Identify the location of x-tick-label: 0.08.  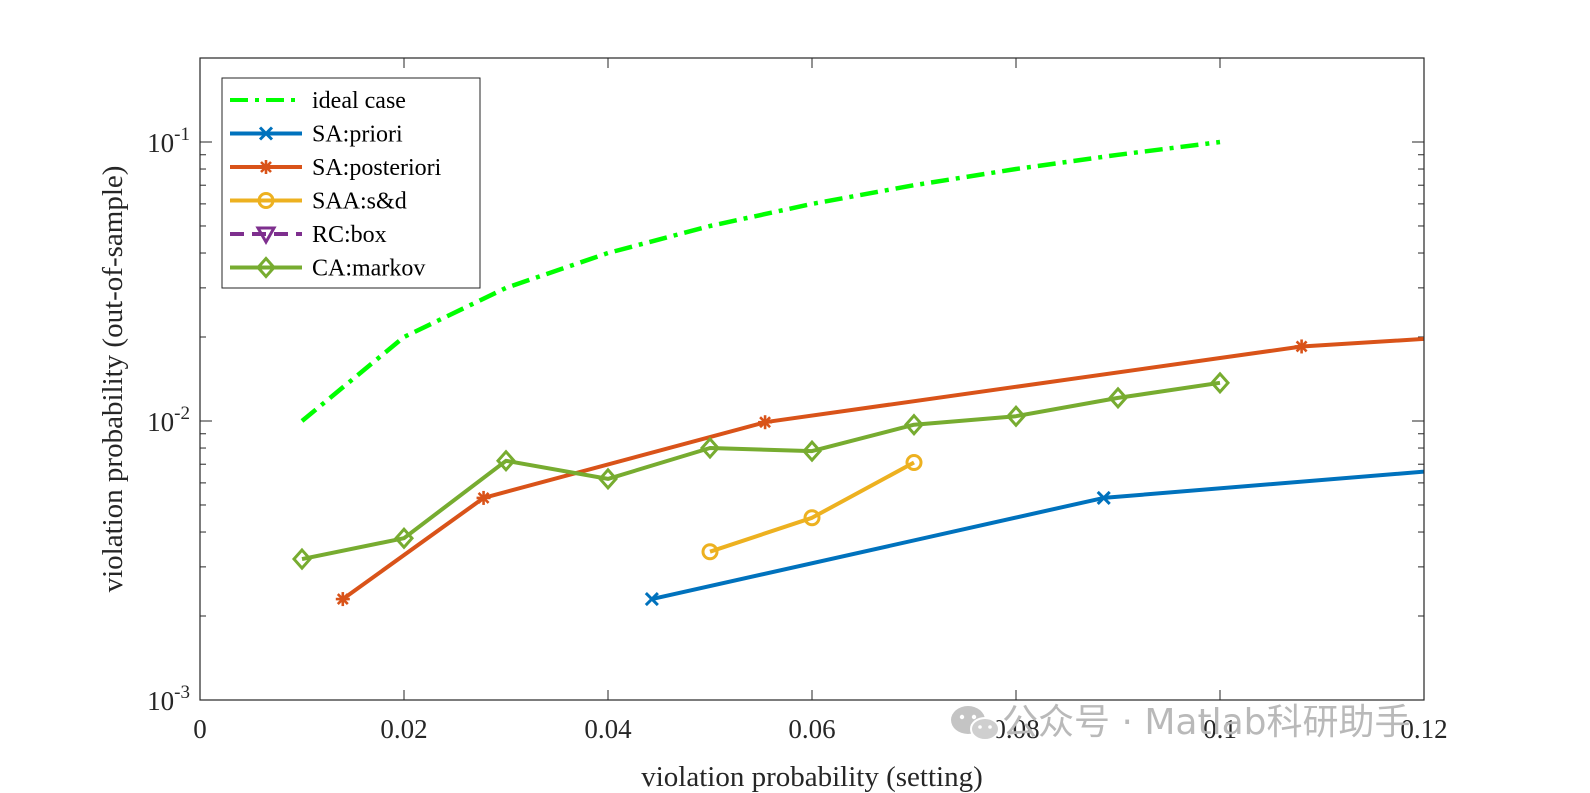
(1015, 729).